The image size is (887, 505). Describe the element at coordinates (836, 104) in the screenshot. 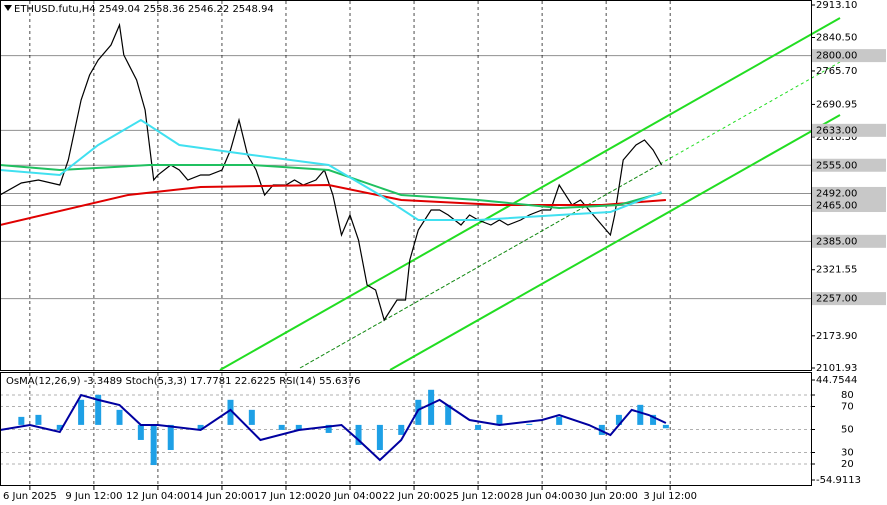

I see `y-tick-label: 2690.95` at that location.